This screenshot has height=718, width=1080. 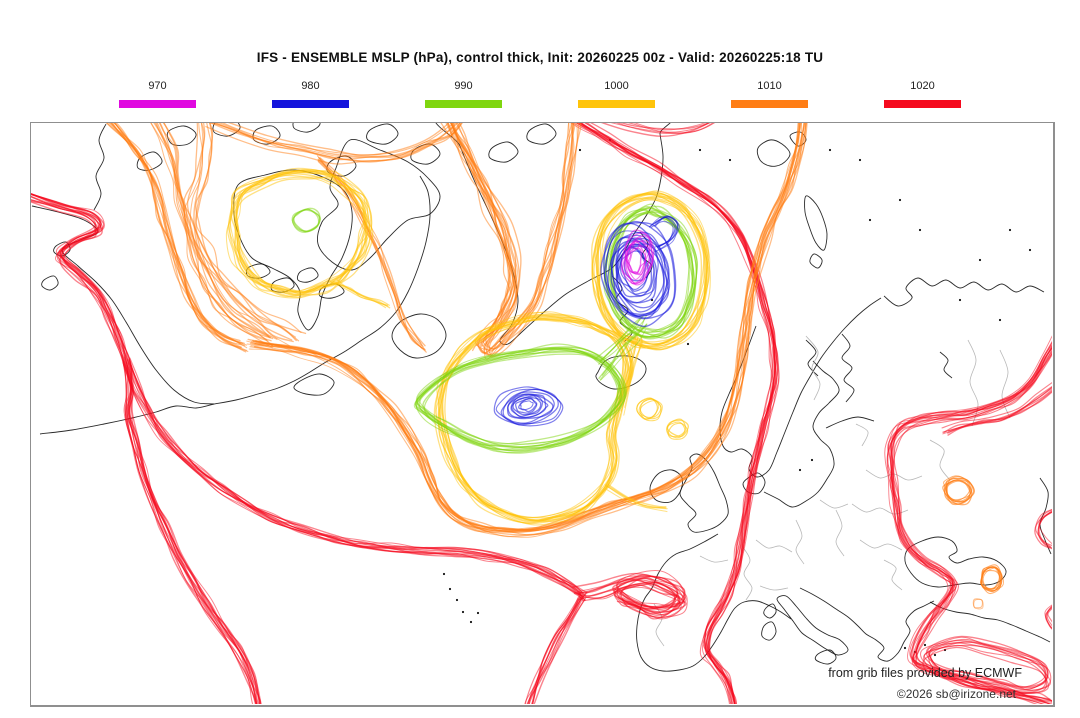 What do you see at coordinates (616, 86) in the screenshot?
I see `legend-value: 1000` at bounding box center [616, 86].